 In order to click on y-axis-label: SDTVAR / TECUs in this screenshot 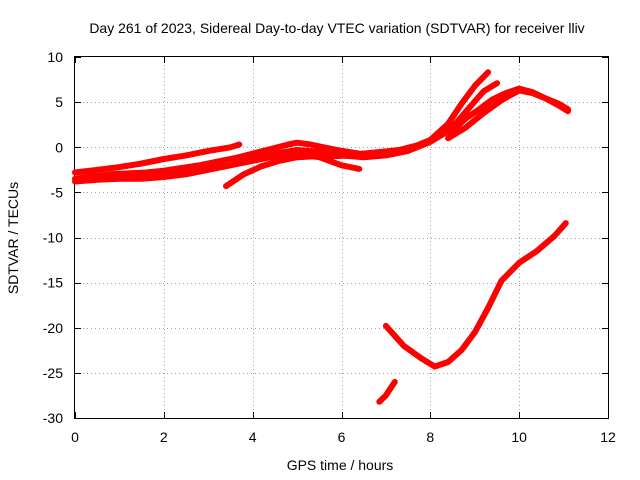, I will do `click(13, 238)`.